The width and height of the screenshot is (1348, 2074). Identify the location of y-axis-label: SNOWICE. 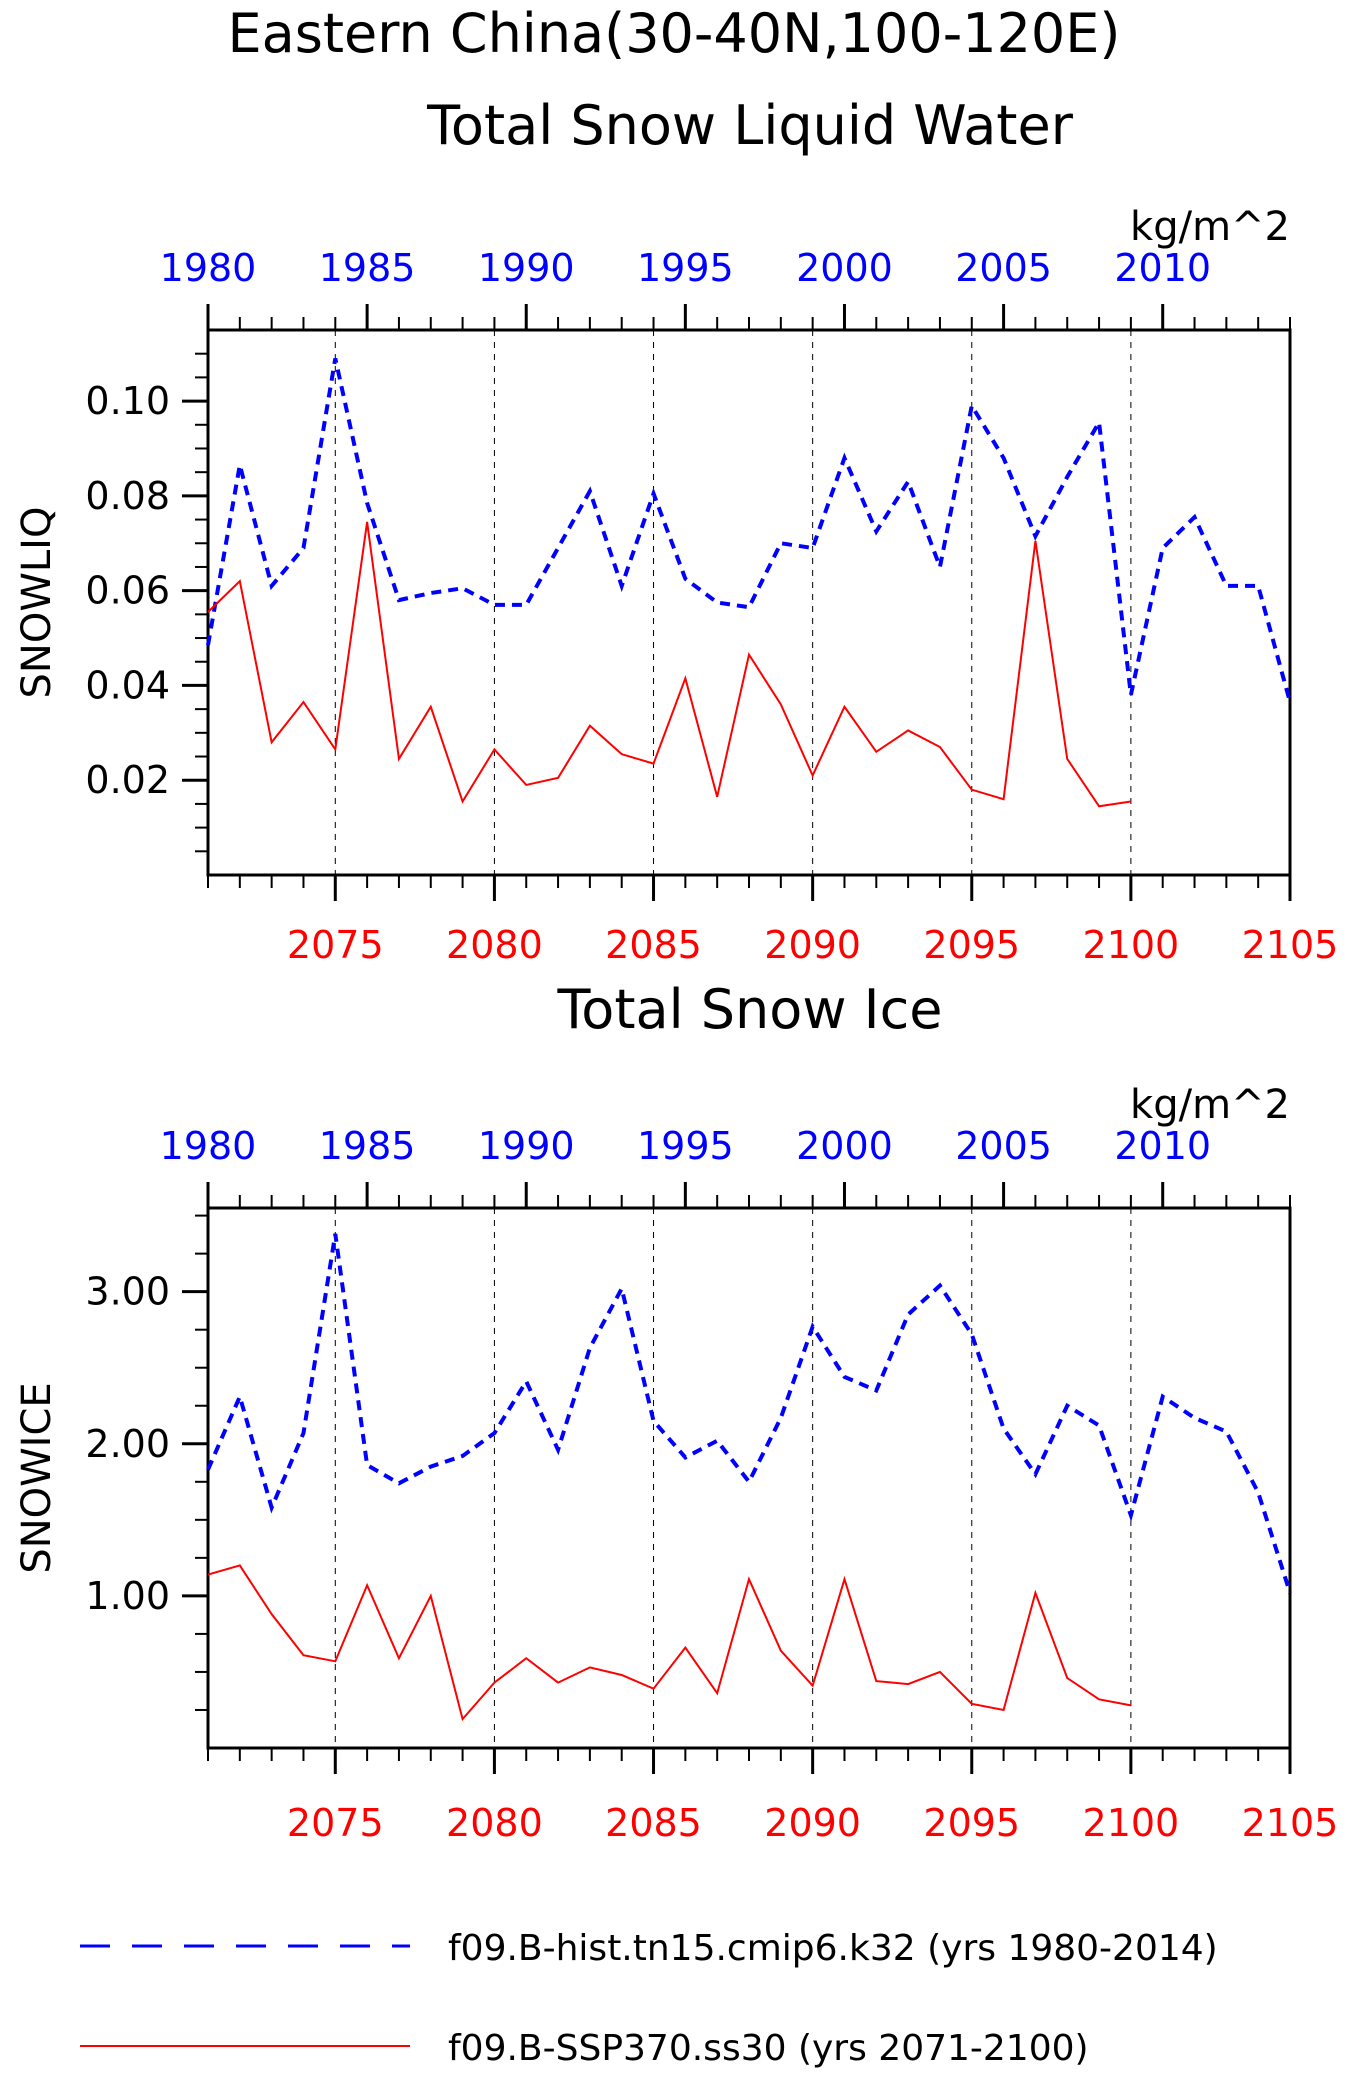
(37, 1477).